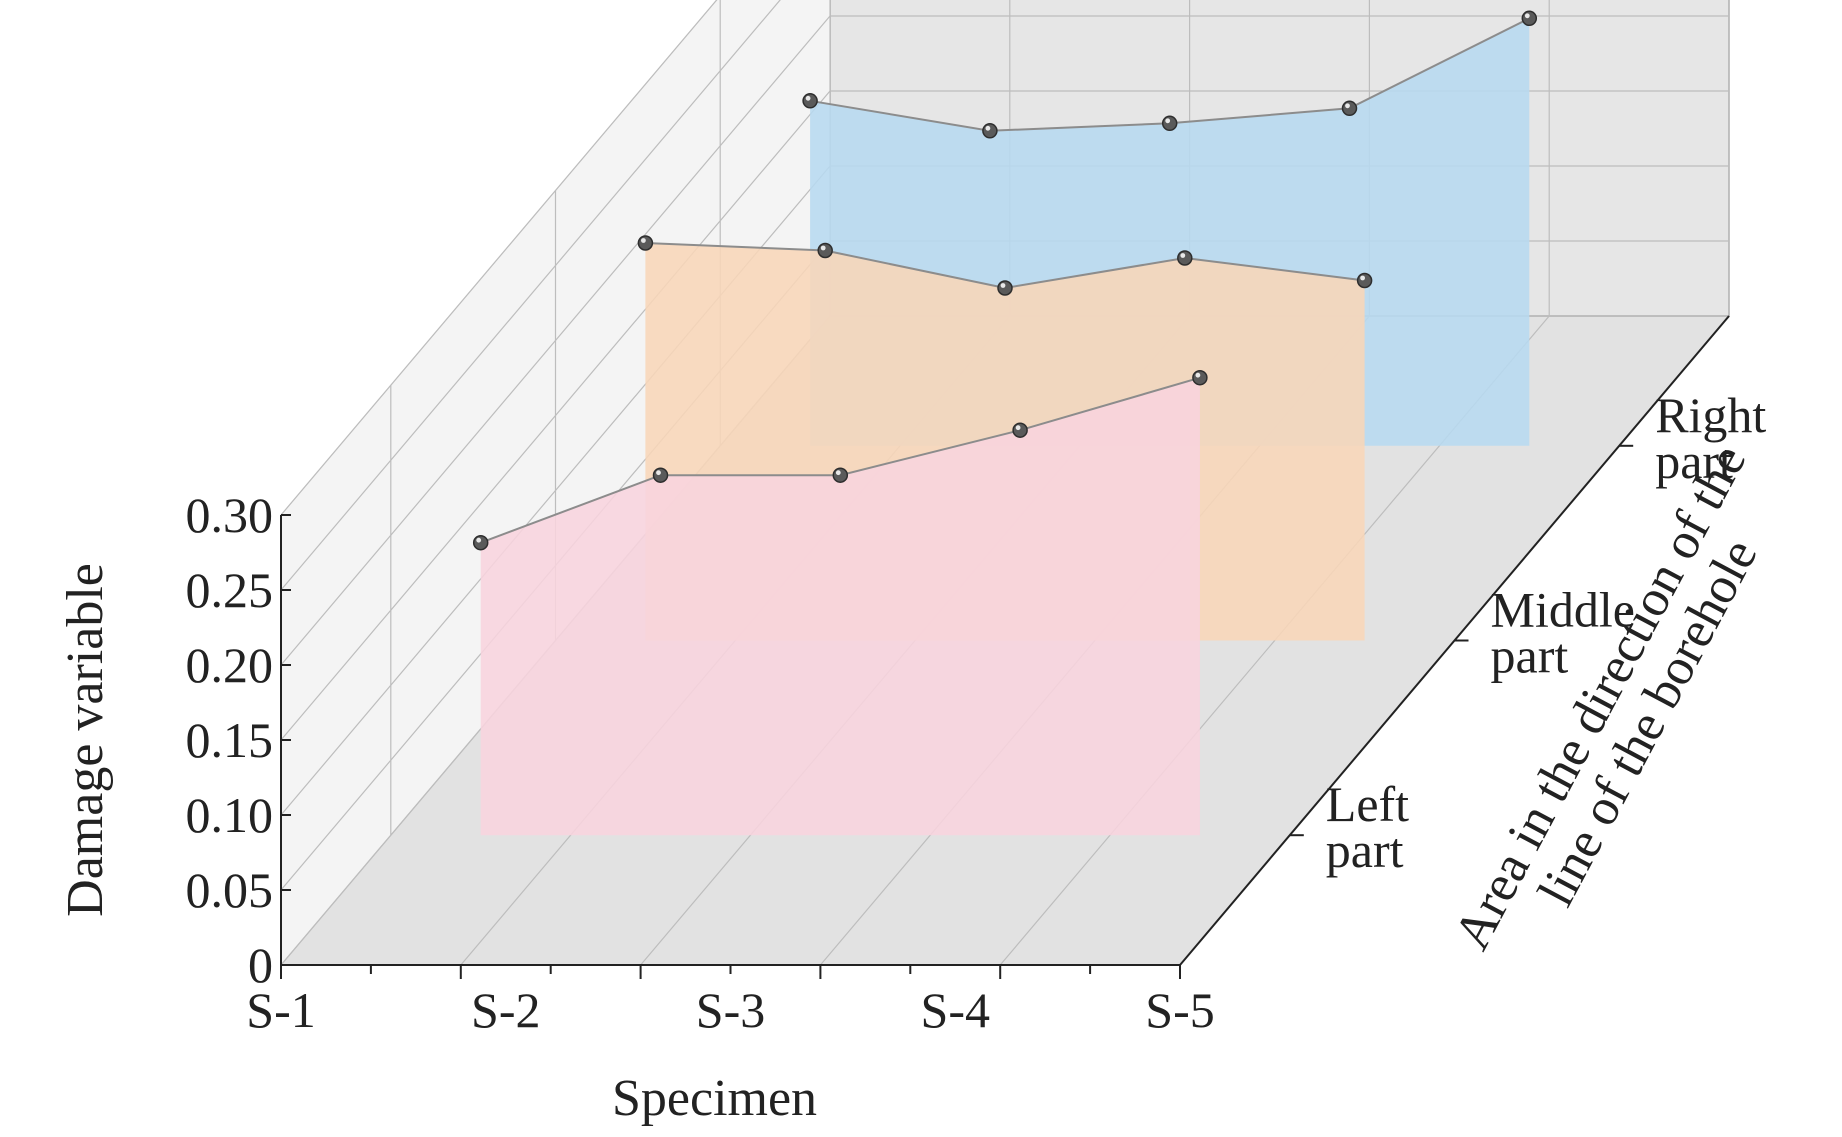  I want to click on y-tick-label-line: Middle, so click(1563, 610).